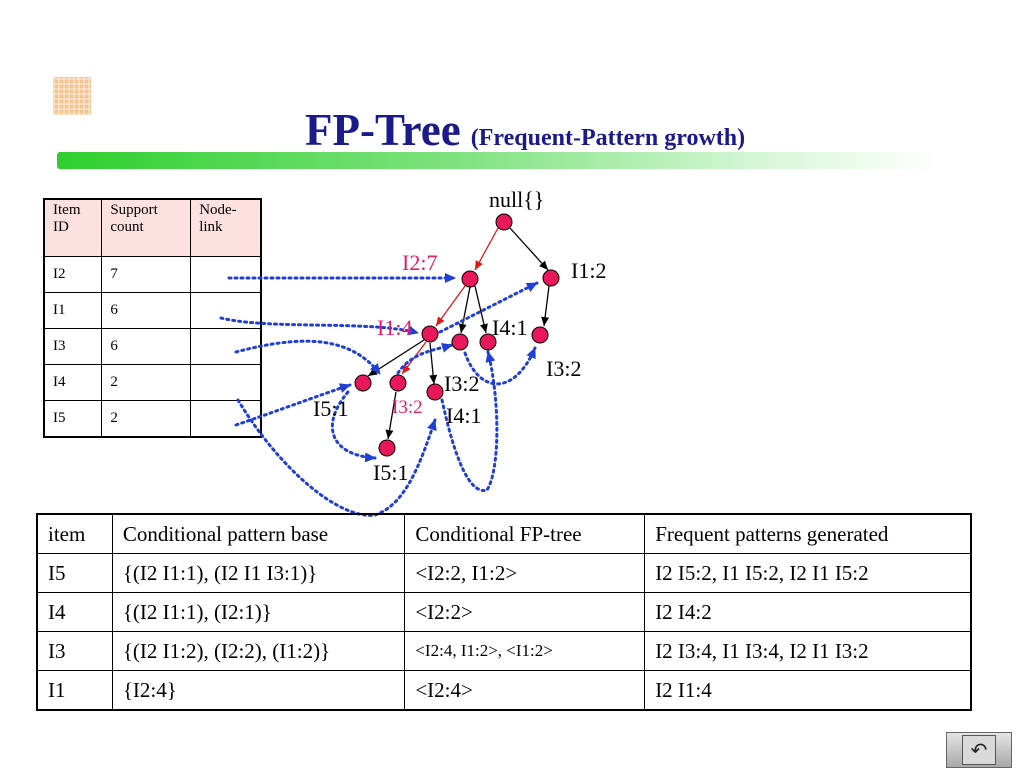 This screenshot has height=768, width=1024. Describe the element at coordinates (808, 573) in the screenshot. I see `frequent-patterns-cell: I2 I5:2, I1 I5:2, I2 I1 I5:2` at that location.